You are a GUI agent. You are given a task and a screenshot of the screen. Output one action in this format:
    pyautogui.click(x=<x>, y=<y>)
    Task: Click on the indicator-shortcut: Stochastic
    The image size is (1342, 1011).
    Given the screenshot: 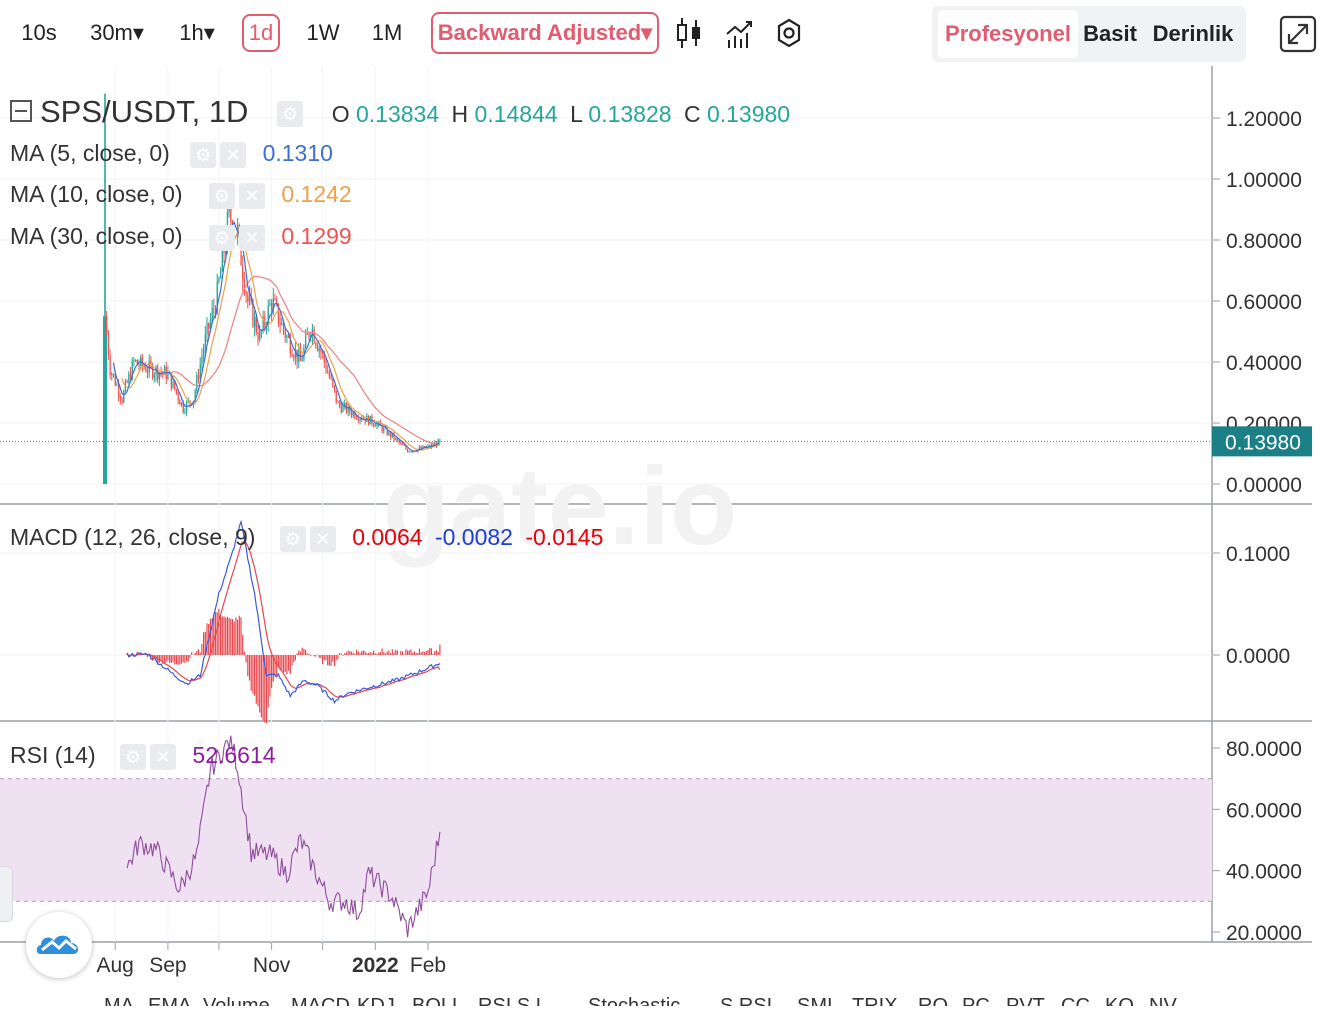 What is the action you would take?
    pyautogui.click(x=634, y=1003)
    